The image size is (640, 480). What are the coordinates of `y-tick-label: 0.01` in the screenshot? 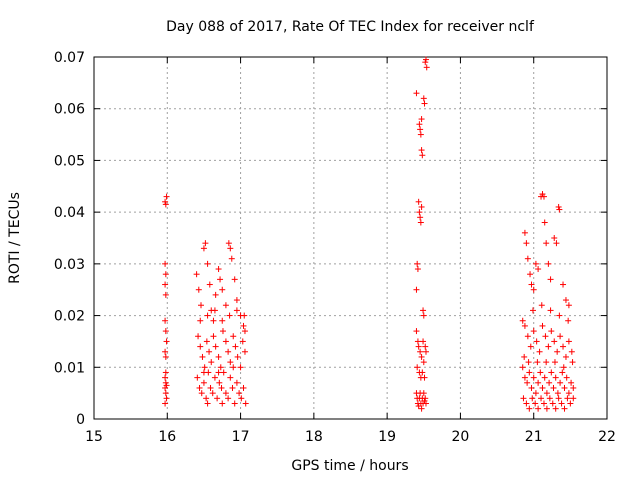 It's located at (69, 368).